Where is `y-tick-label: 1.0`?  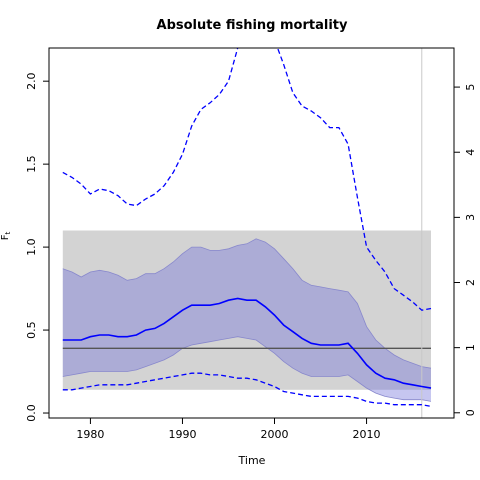
y-tick-label: 1.0 is located at coordinates (31, 247).